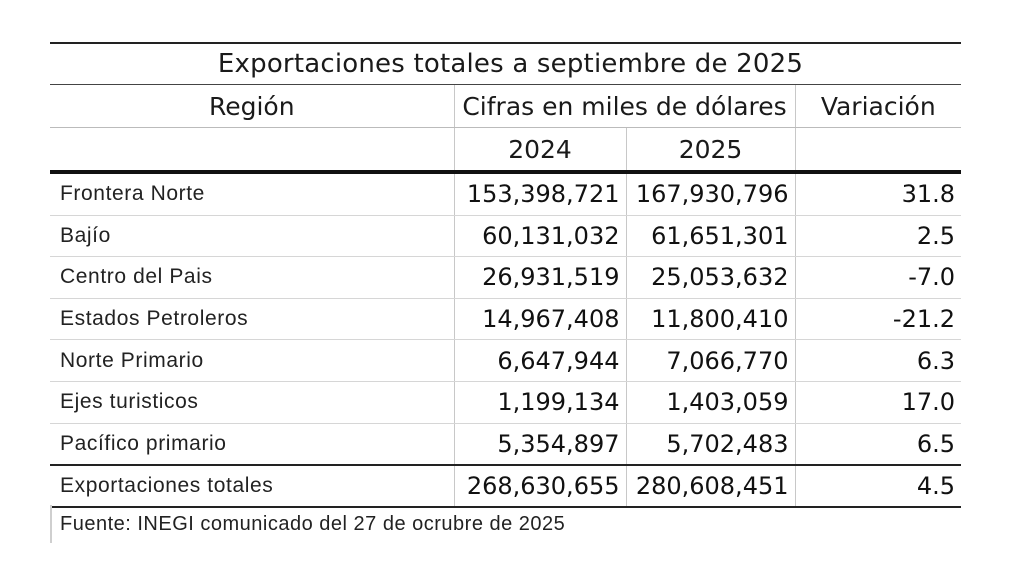  What do you see at coordinates (252, 445) in the screenshot?
I see `region-cell: Pacífico primario` at bounding box center [252, 445].